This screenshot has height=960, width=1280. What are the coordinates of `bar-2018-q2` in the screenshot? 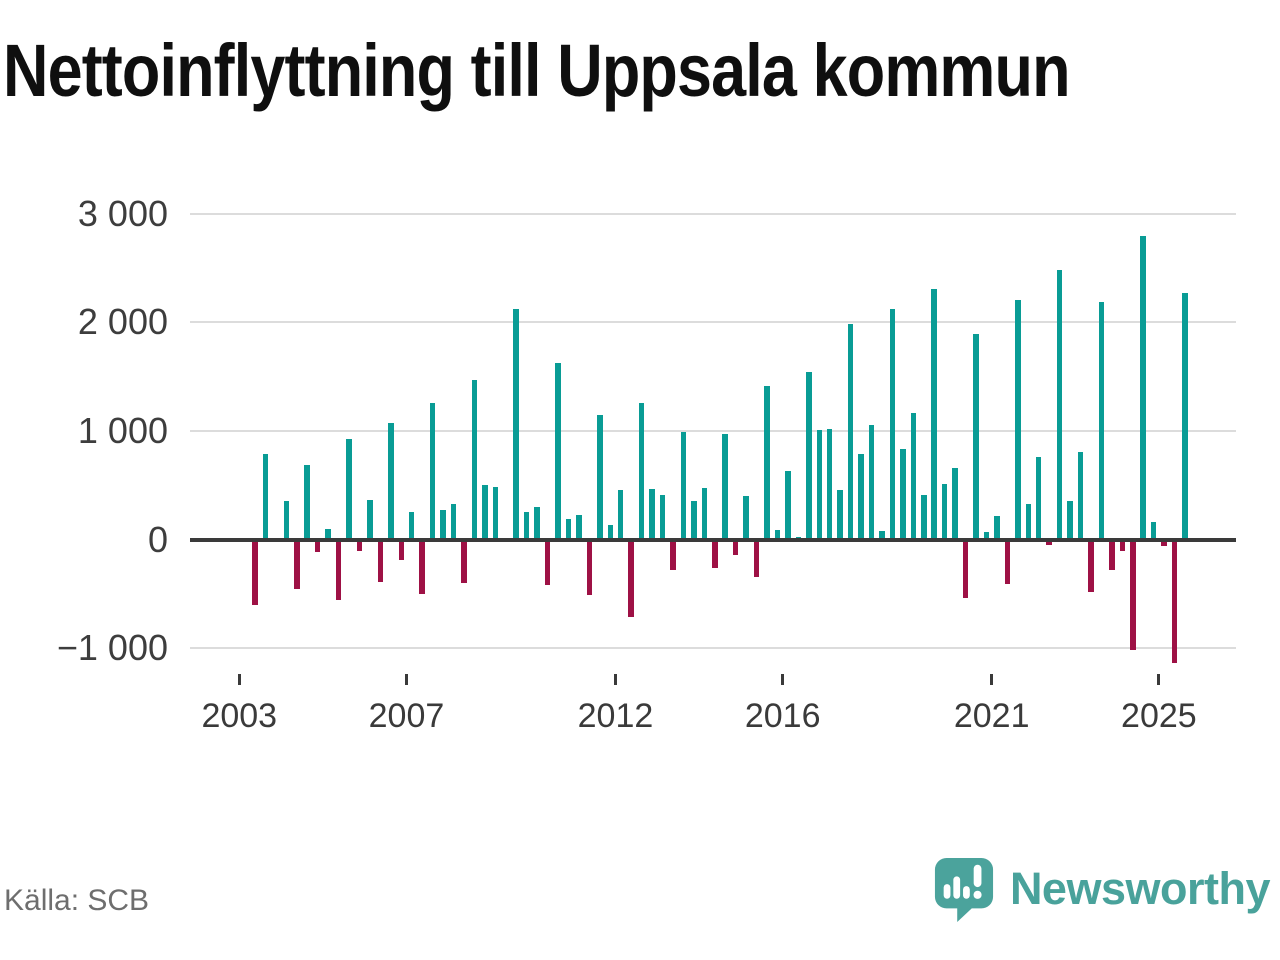 It's located at (882, 535).